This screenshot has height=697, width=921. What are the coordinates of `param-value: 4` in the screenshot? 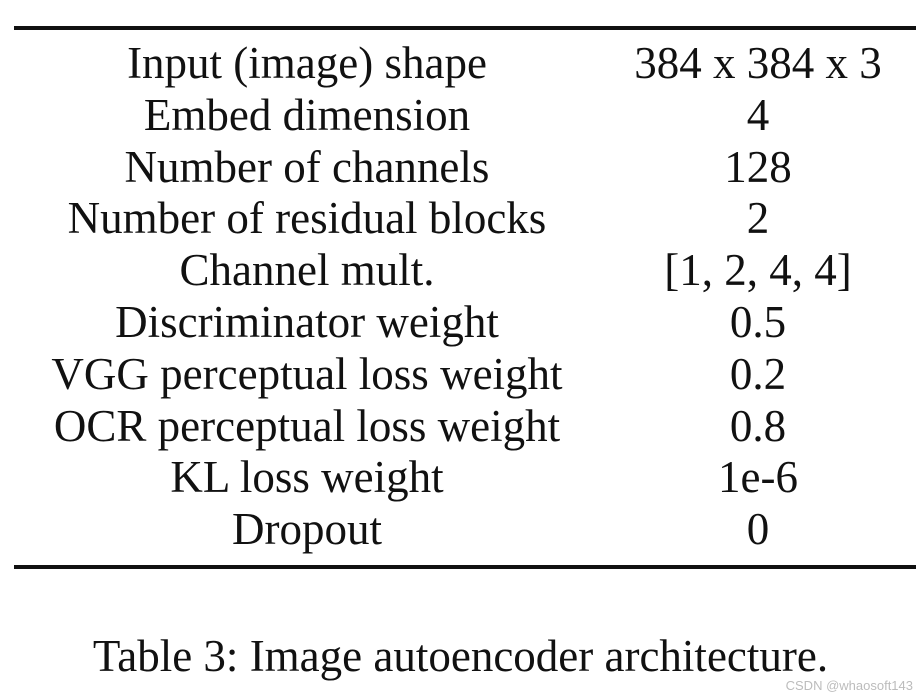 It's located at (758, 114).